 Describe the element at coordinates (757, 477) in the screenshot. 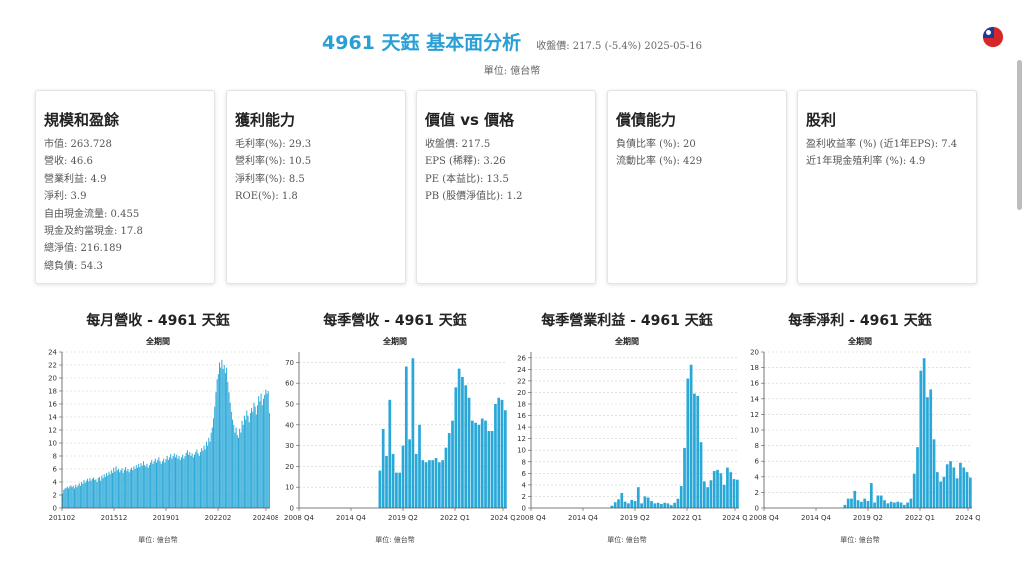

I see `y-tick-label: 4` at that location.